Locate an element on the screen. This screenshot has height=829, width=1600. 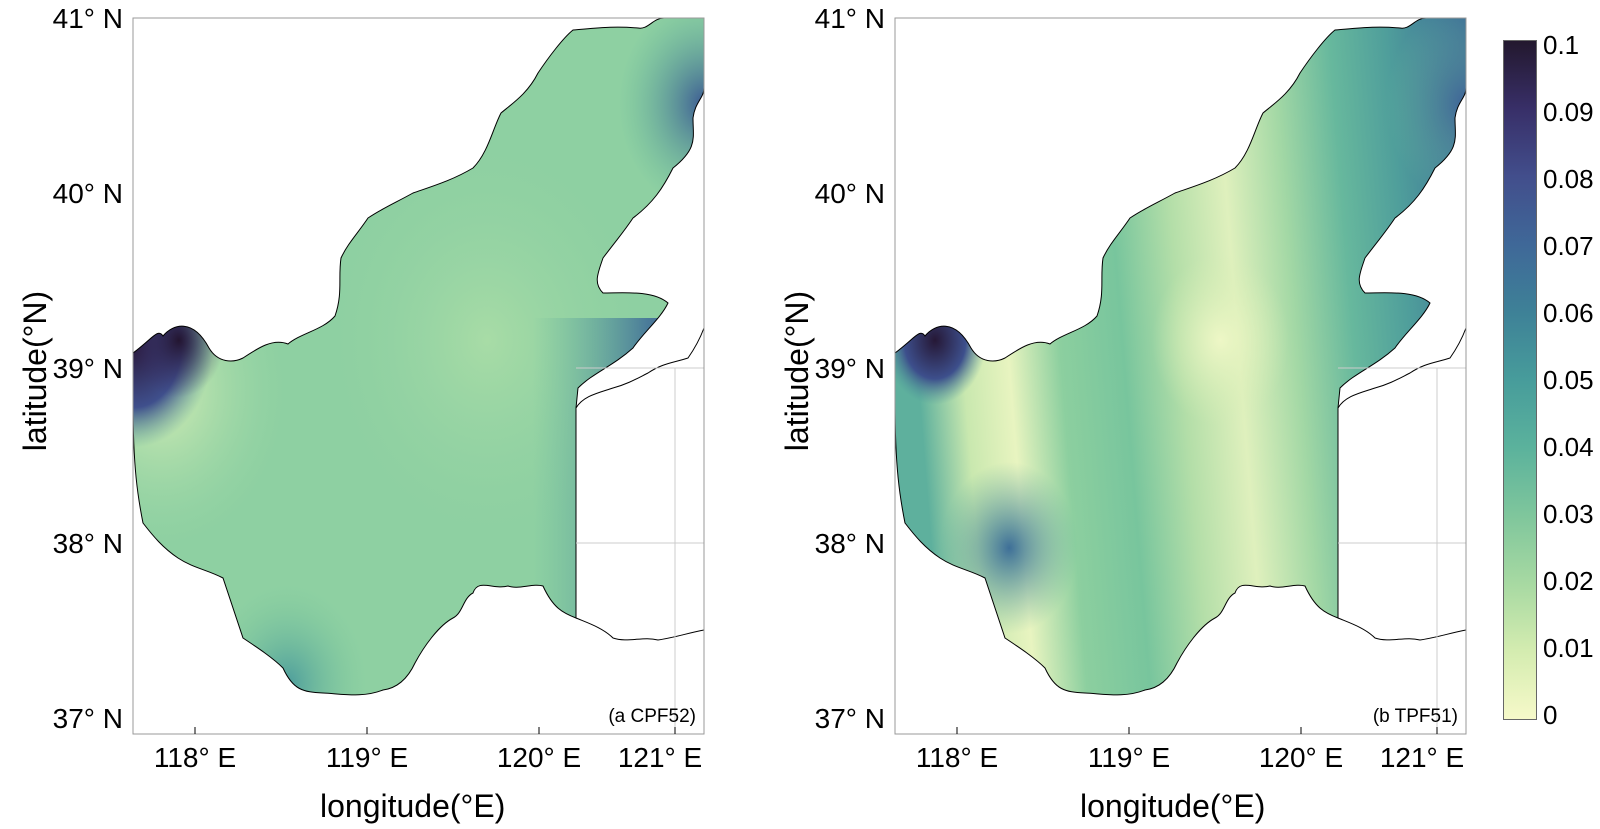
panel-b-ytick-37: 37° N is located at coordinates (849, 718).